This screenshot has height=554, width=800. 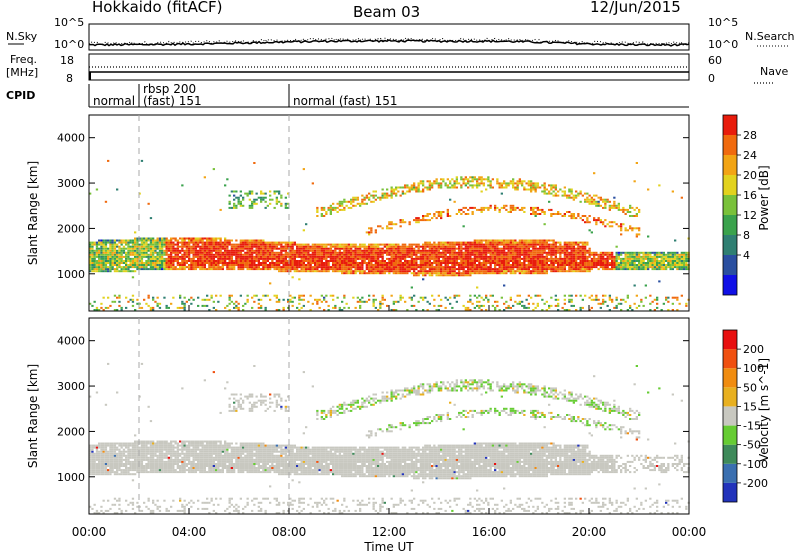 I want to click on mode-rbsp-fast: (fast) 151, so click(x=172, y=101).